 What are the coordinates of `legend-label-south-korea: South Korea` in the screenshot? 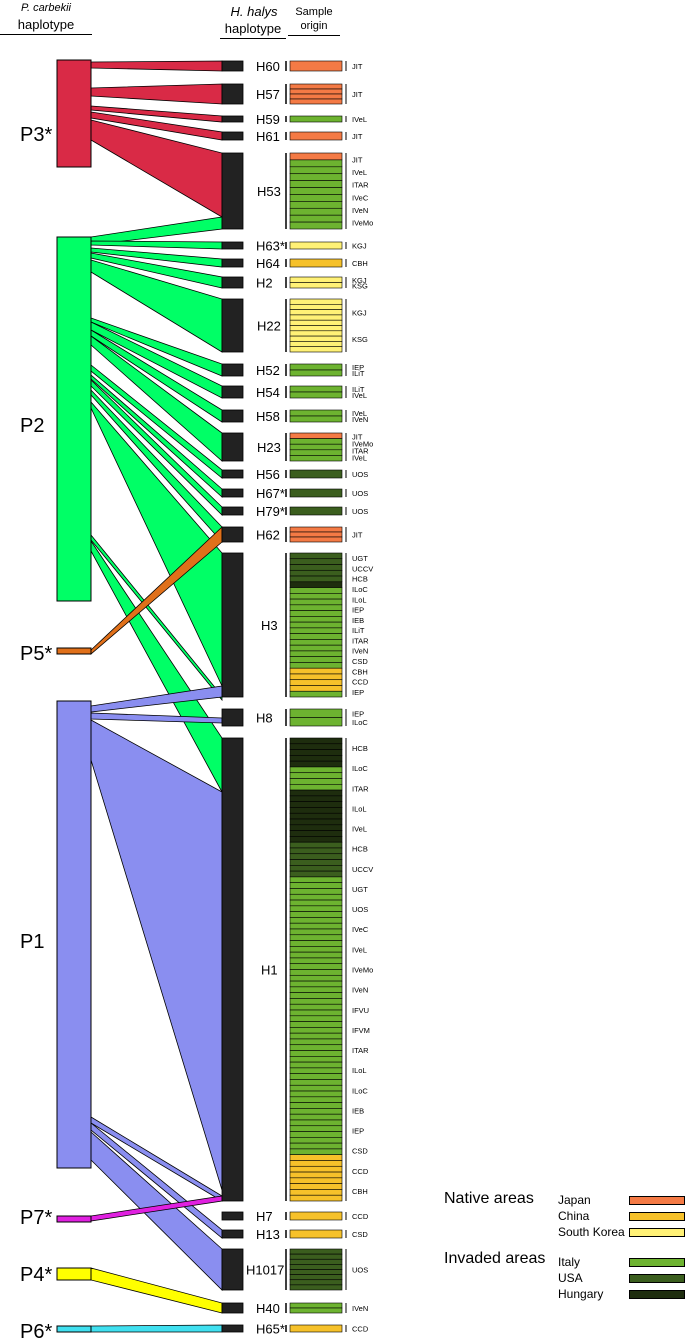 It's located at (591, 1232).